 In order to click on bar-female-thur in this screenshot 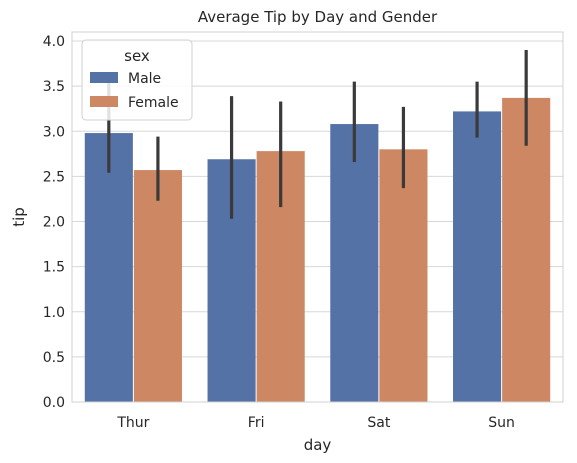, I will do `click(157, 286)`.